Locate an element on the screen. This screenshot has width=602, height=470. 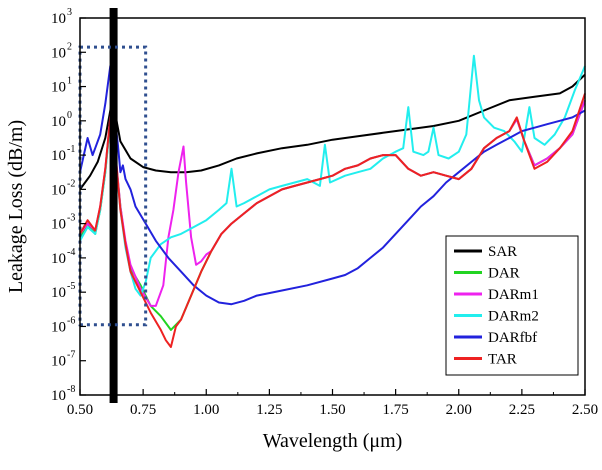
x-tick-label: 2.00 is located at coordinates (459, 410).